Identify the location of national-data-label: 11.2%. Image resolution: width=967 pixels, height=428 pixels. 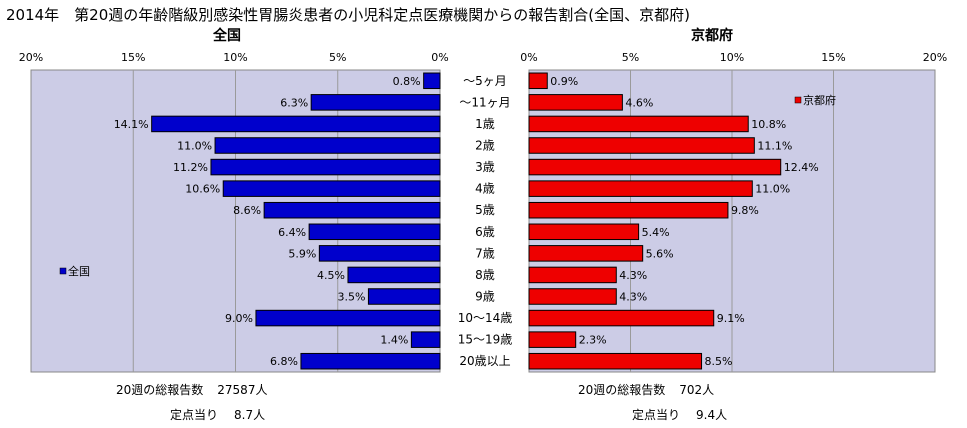
(190, 167).